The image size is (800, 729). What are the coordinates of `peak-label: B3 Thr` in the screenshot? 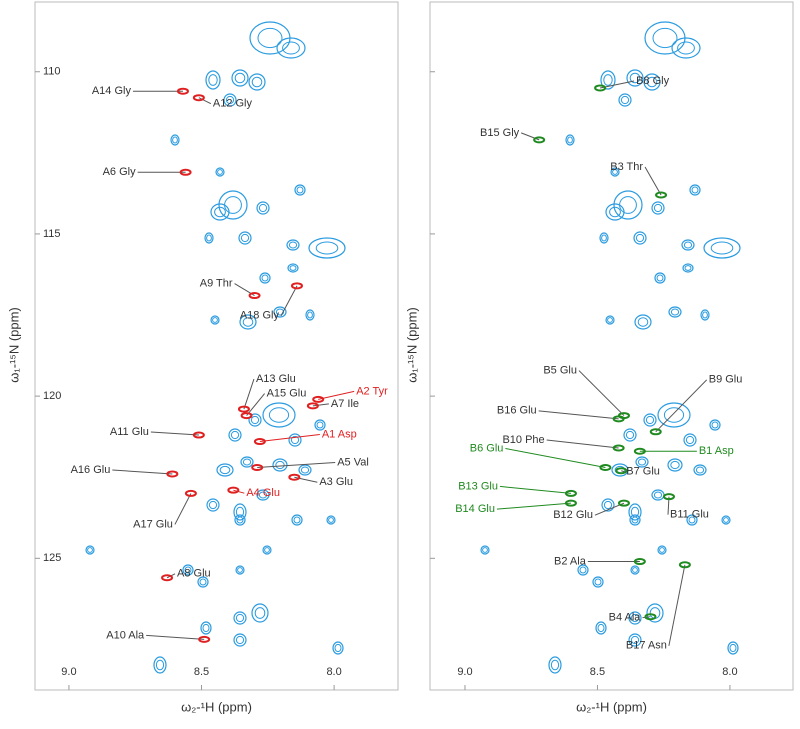 It's located at (626, 167).